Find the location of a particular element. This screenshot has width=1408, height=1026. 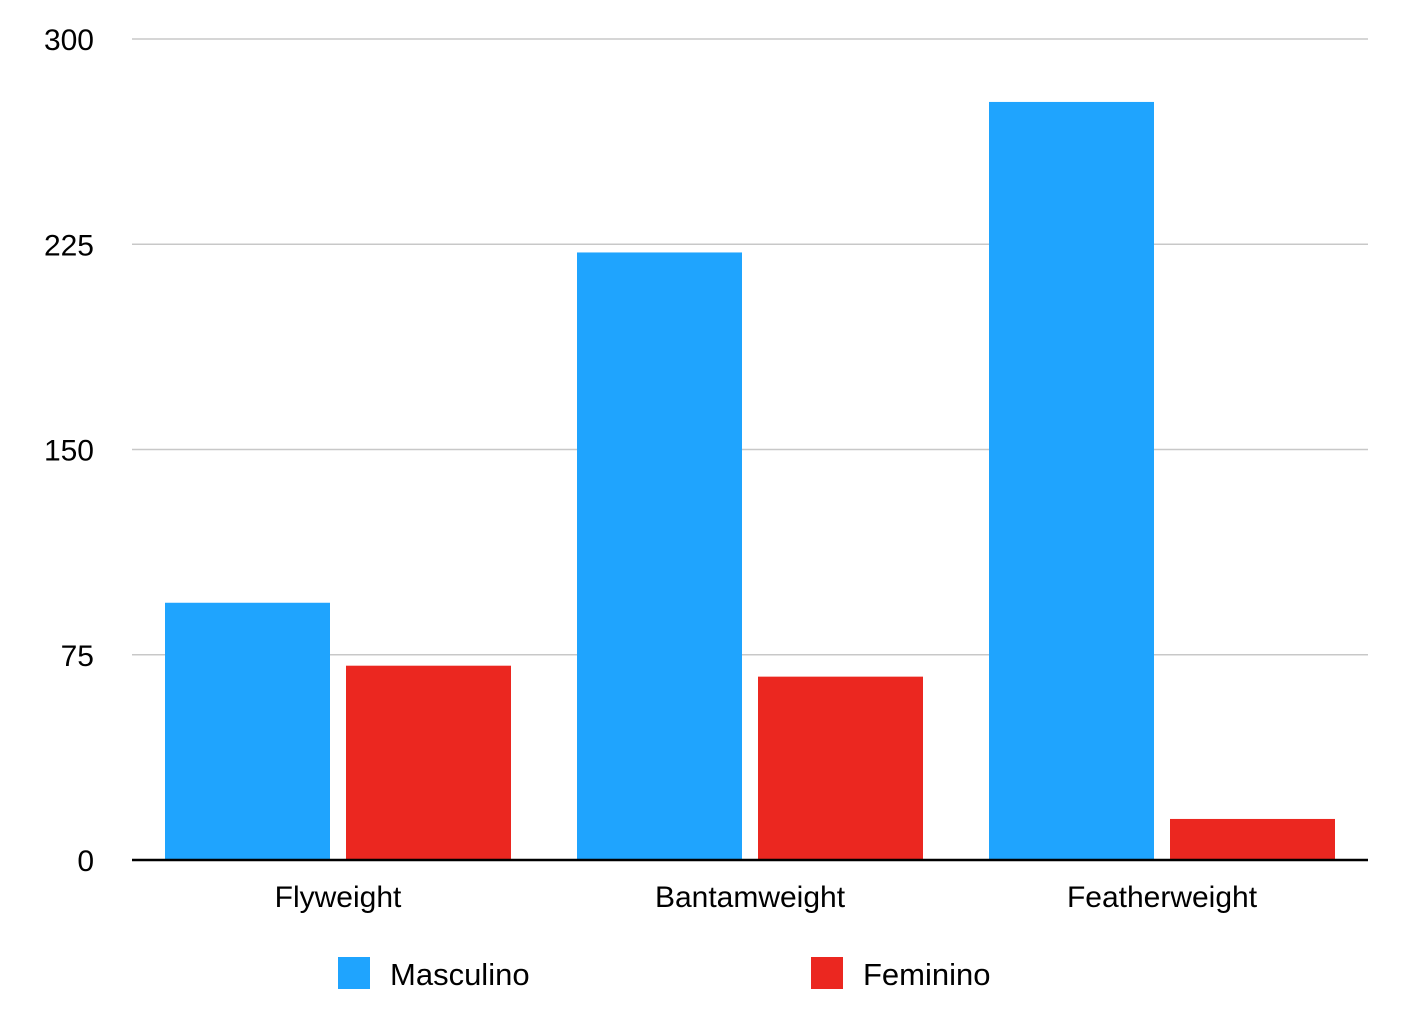

x-tick-label: Bantamweight is located at coordinates (750, 897).